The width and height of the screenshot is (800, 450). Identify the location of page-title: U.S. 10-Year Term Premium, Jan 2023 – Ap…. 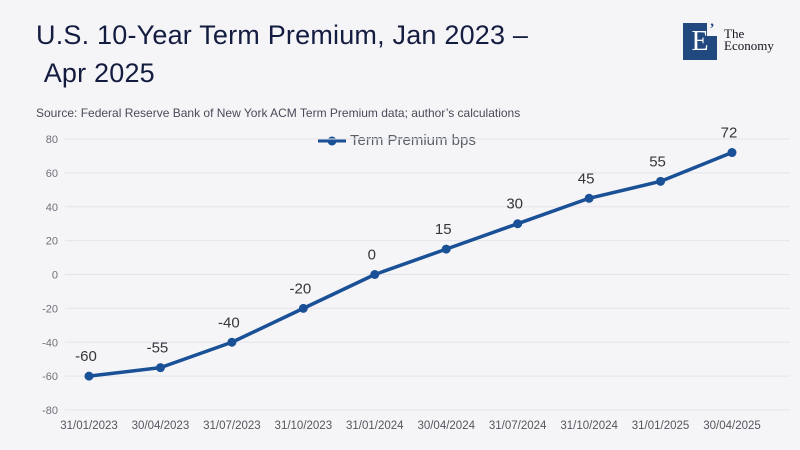
(282, 54).